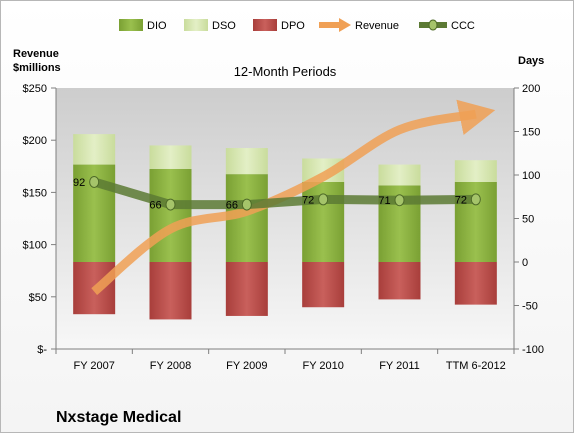  Describe the element at coordinates (35, 89) in the screenshot. I see `left-tick-label: $250` at that location.